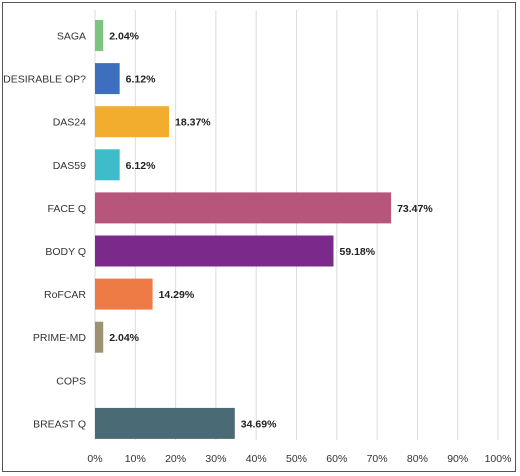 The height and width of the screenshot is (476, 520). Describe the element at coordinates (71, 37) in the screenshot. I see `category-label: SAGA` at that location.